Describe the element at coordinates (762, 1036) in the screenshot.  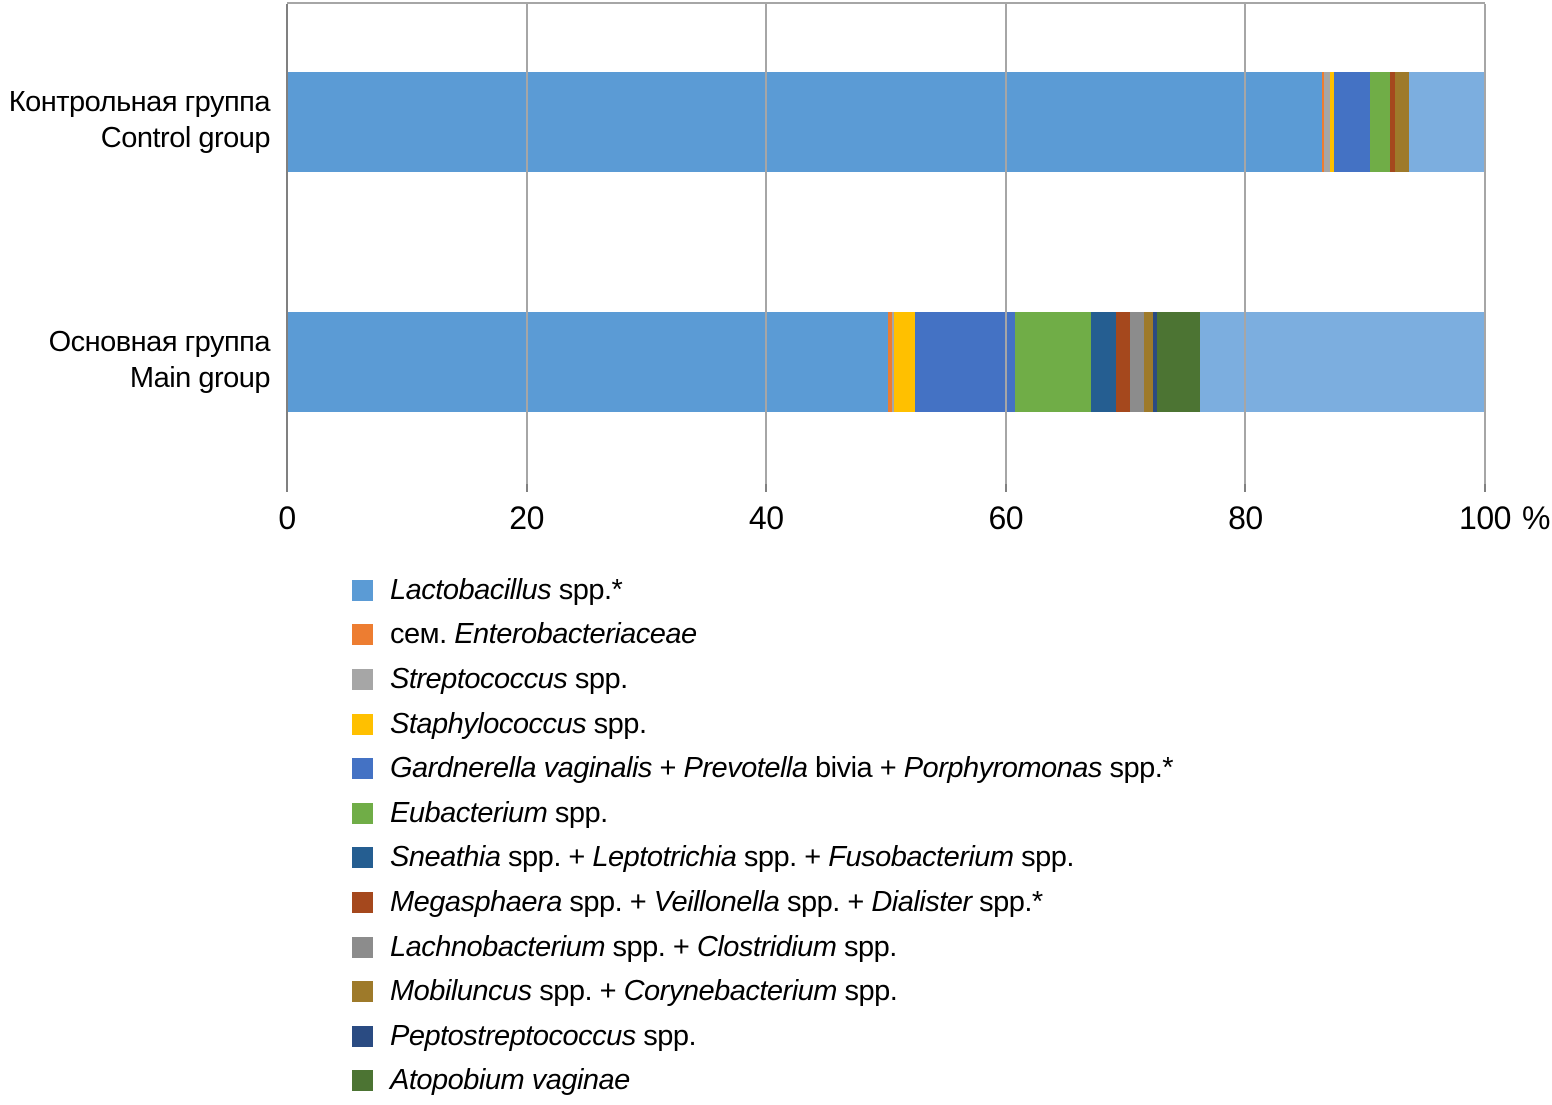
I see `legend-item: Peptostreptococcus spp.` at that location.